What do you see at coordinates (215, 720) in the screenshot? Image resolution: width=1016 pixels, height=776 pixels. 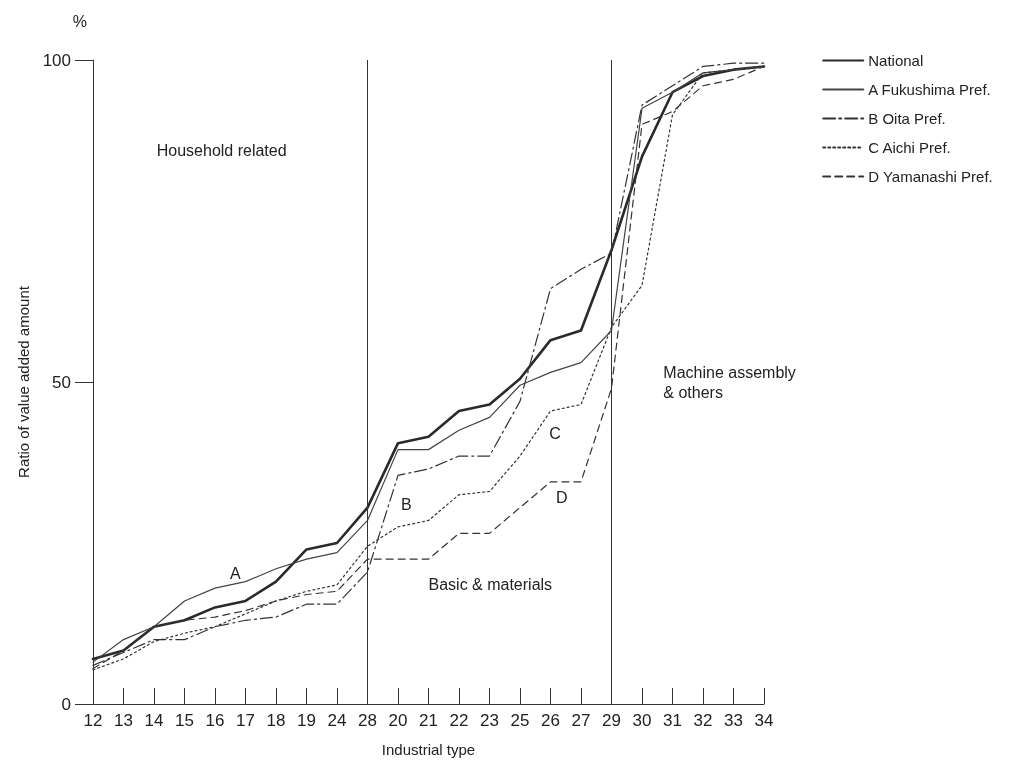 I see `x-tick-label: 16` at bounding box center [215, 720].